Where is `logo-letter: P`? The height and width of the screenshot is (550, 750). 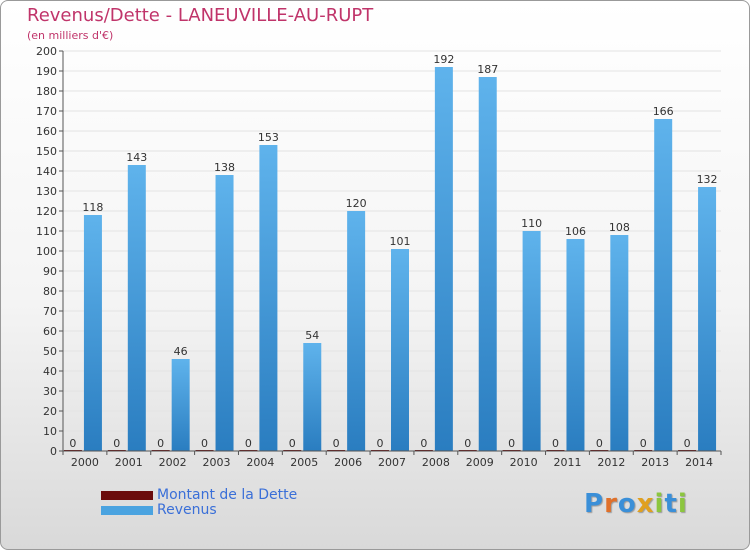 logo-letter: P is located at coordinates (594, 504).